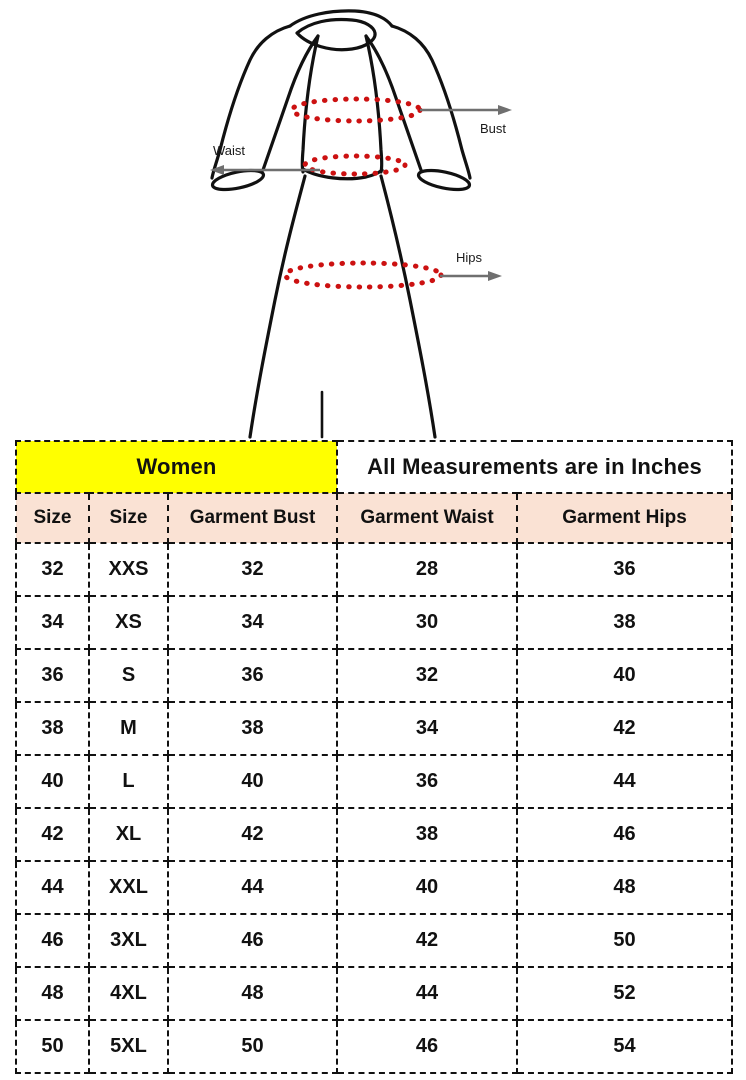  I want to click on cell-size-alpha: 4XL, so click(128, 993).